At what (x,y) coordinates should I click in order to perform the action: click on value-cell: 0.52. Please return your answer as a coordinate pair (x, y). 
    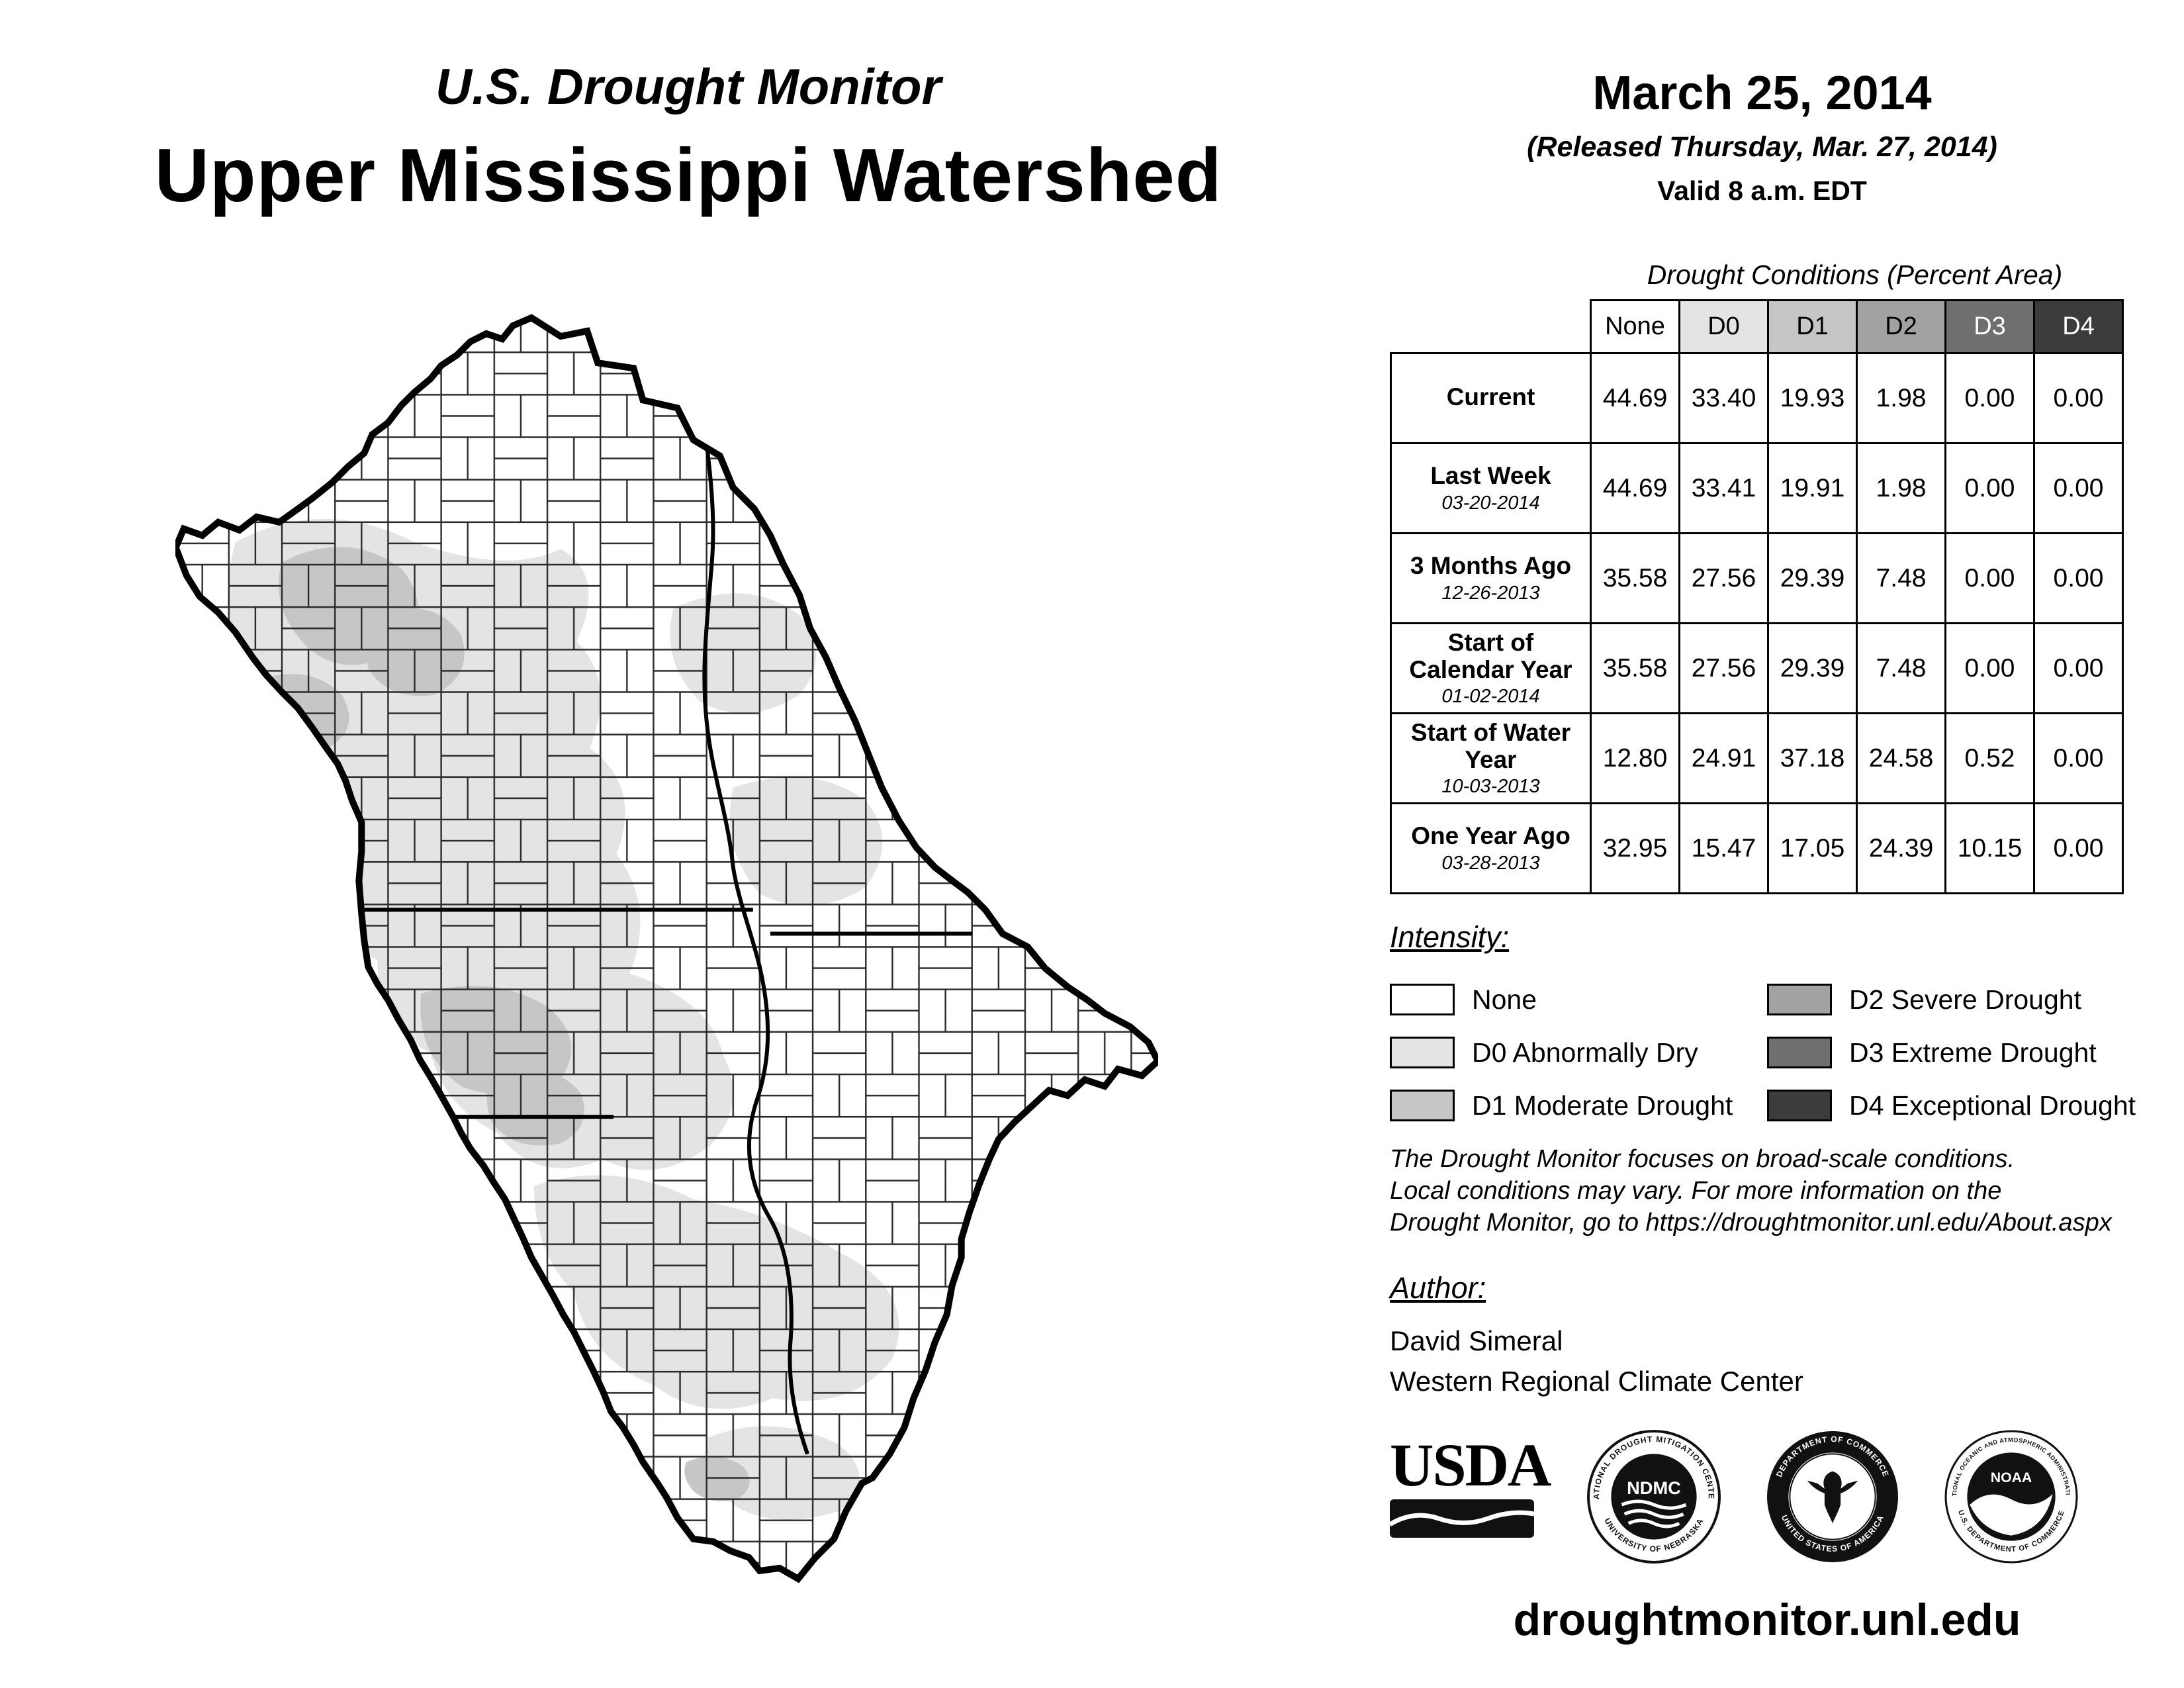
    Looking at the image, I should click on (1989, 758).